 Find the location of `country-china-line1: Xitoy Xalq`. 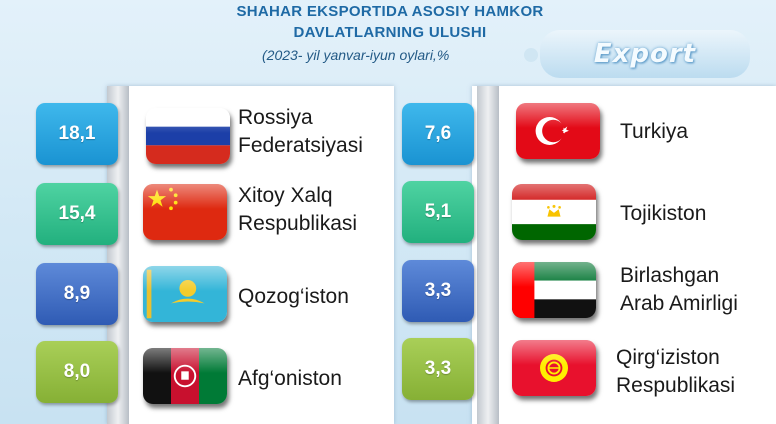

country-china-line1: Xitoy Xalq is located at coordinates (285, 195).